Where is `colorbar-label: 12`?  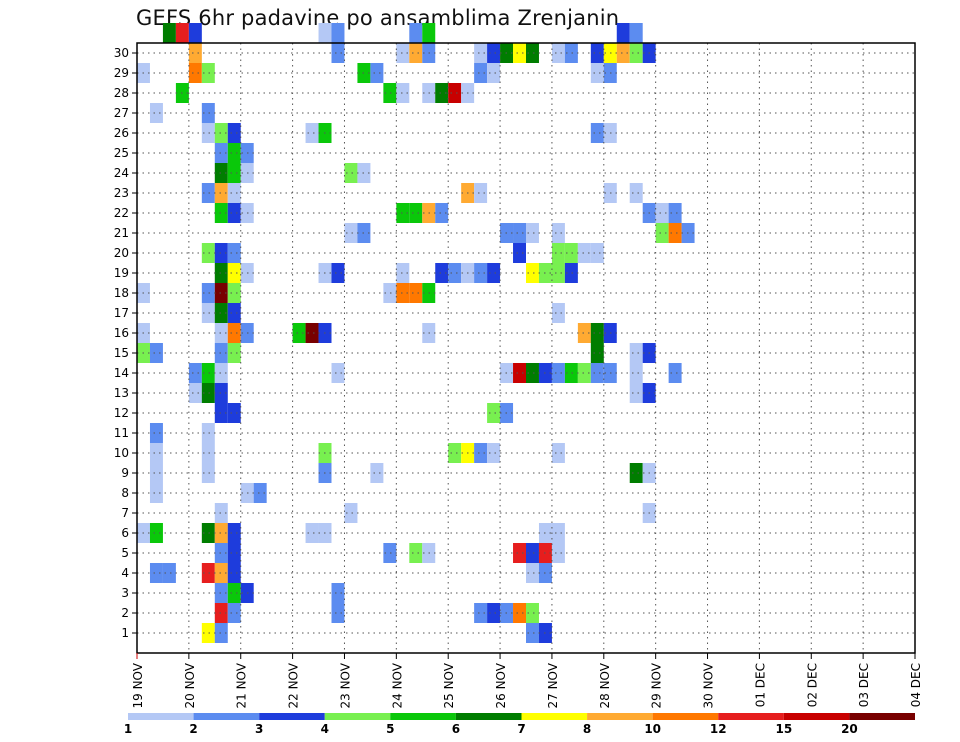
colorbar-label: 12 is located at coordinates (718, 729).